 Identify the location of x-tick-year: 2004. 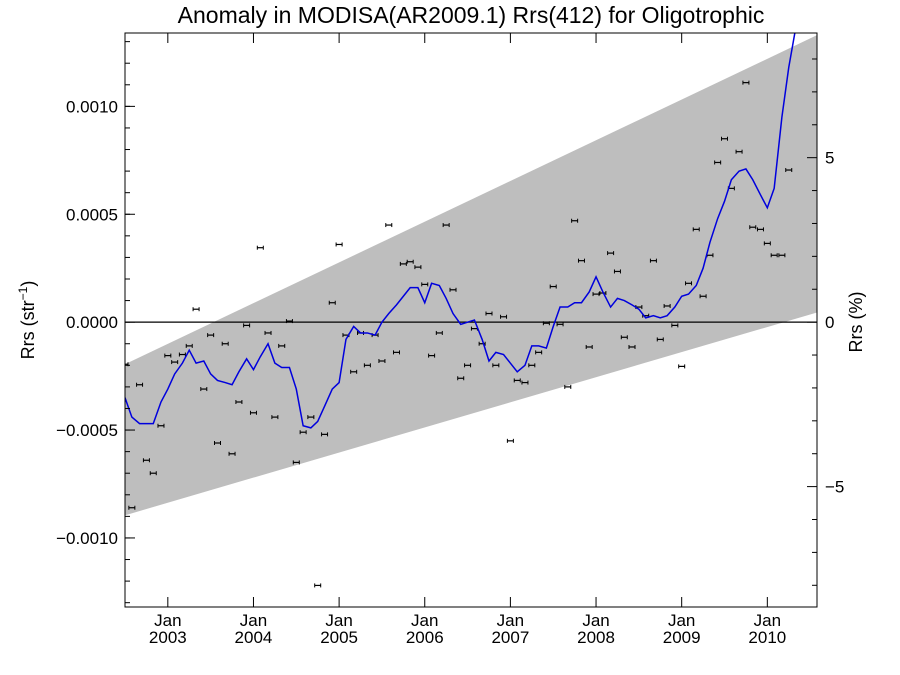
(254, 637).